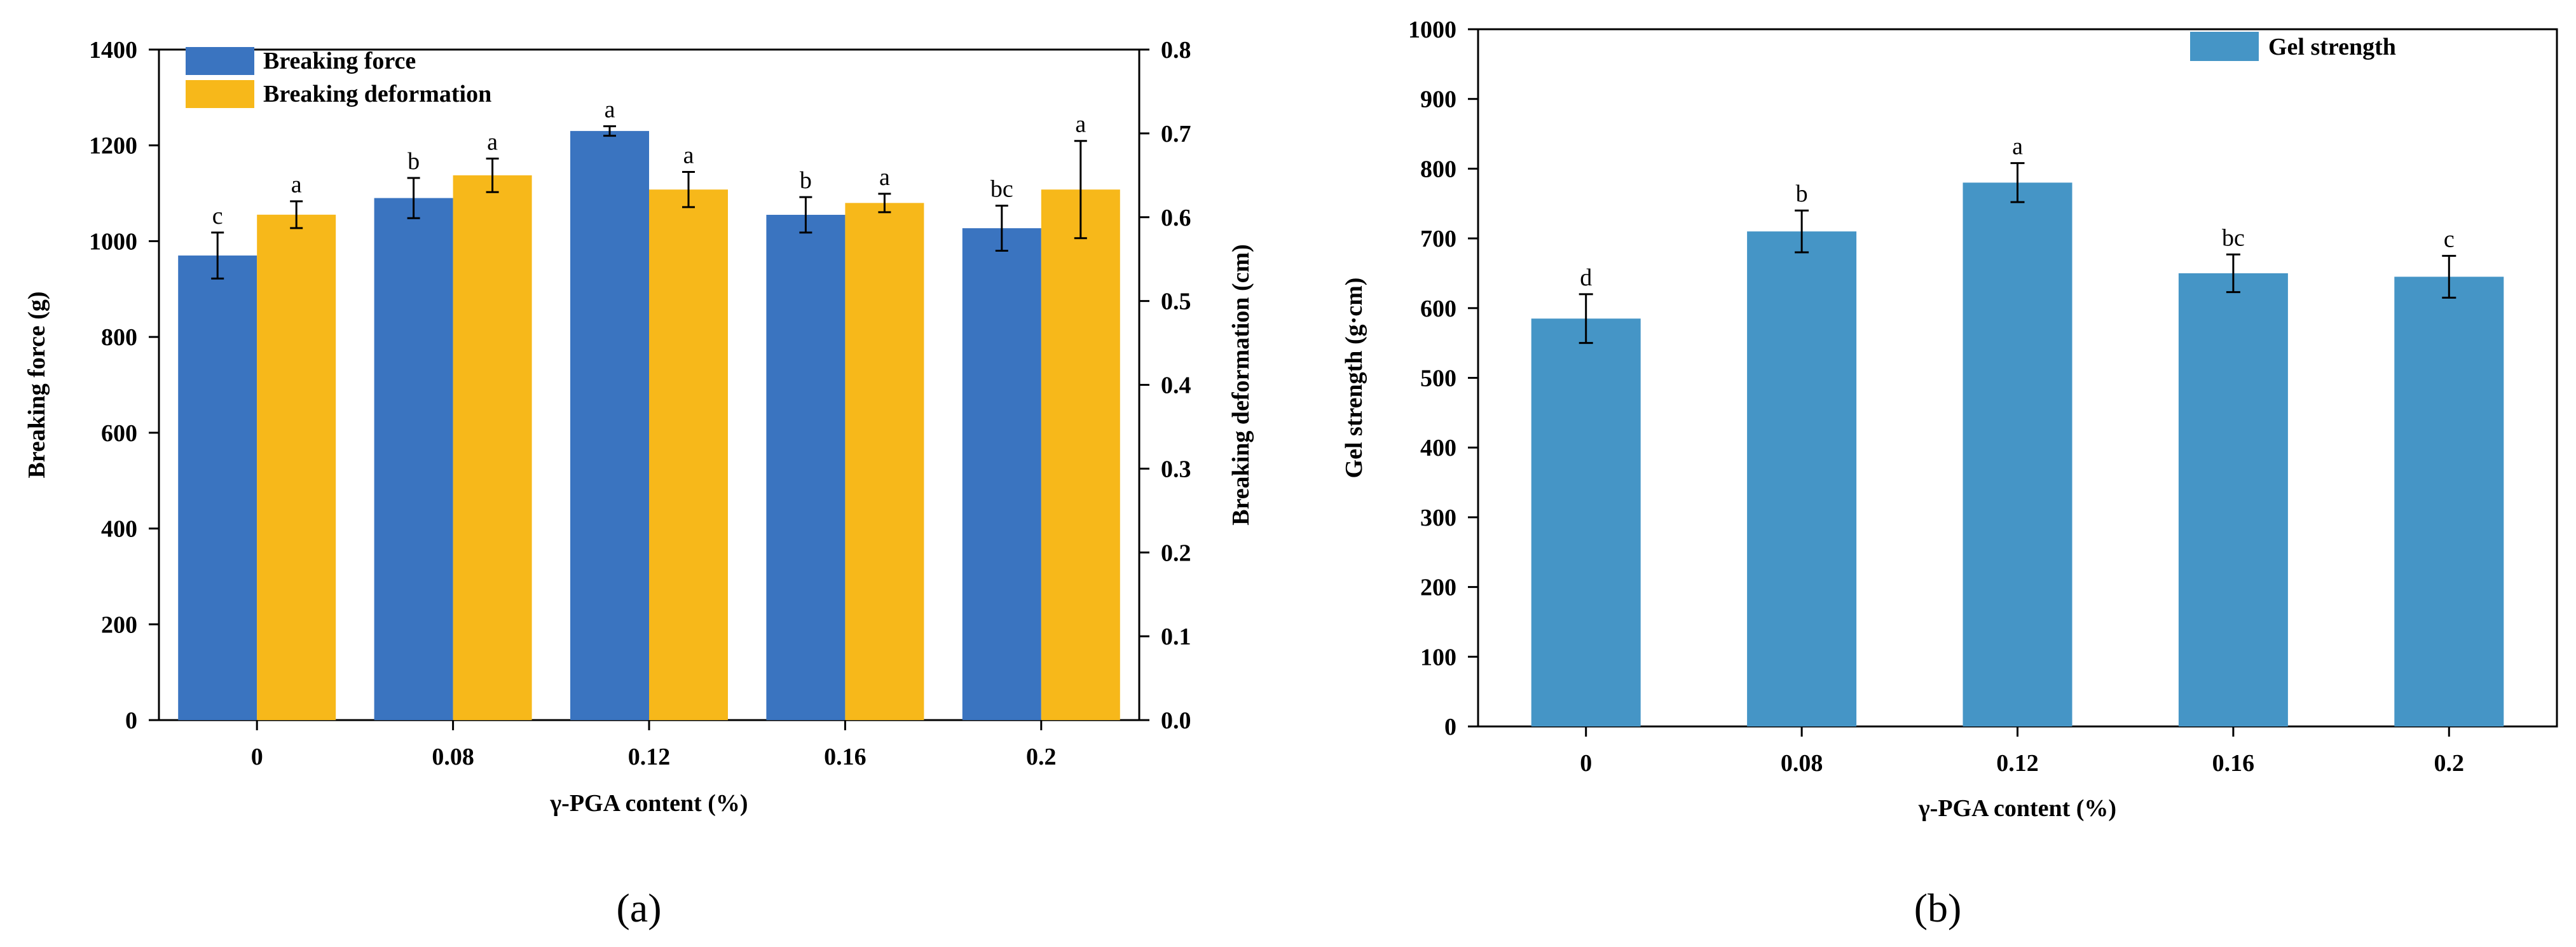 Image resolution: width=2576 pixels, height=947 pixels. What do you see at coordinates (1438, 588) in the screenshot?
I see `panel-b-y-tick-label: 200` at bounding box center [1438, 588].